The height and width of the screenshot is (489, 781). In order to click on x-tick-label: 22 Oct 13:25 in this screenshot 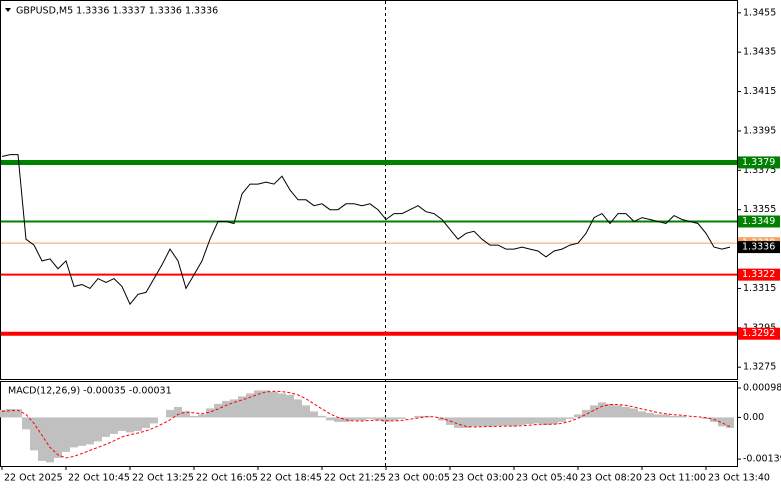, I will do `click(163, 478)`.